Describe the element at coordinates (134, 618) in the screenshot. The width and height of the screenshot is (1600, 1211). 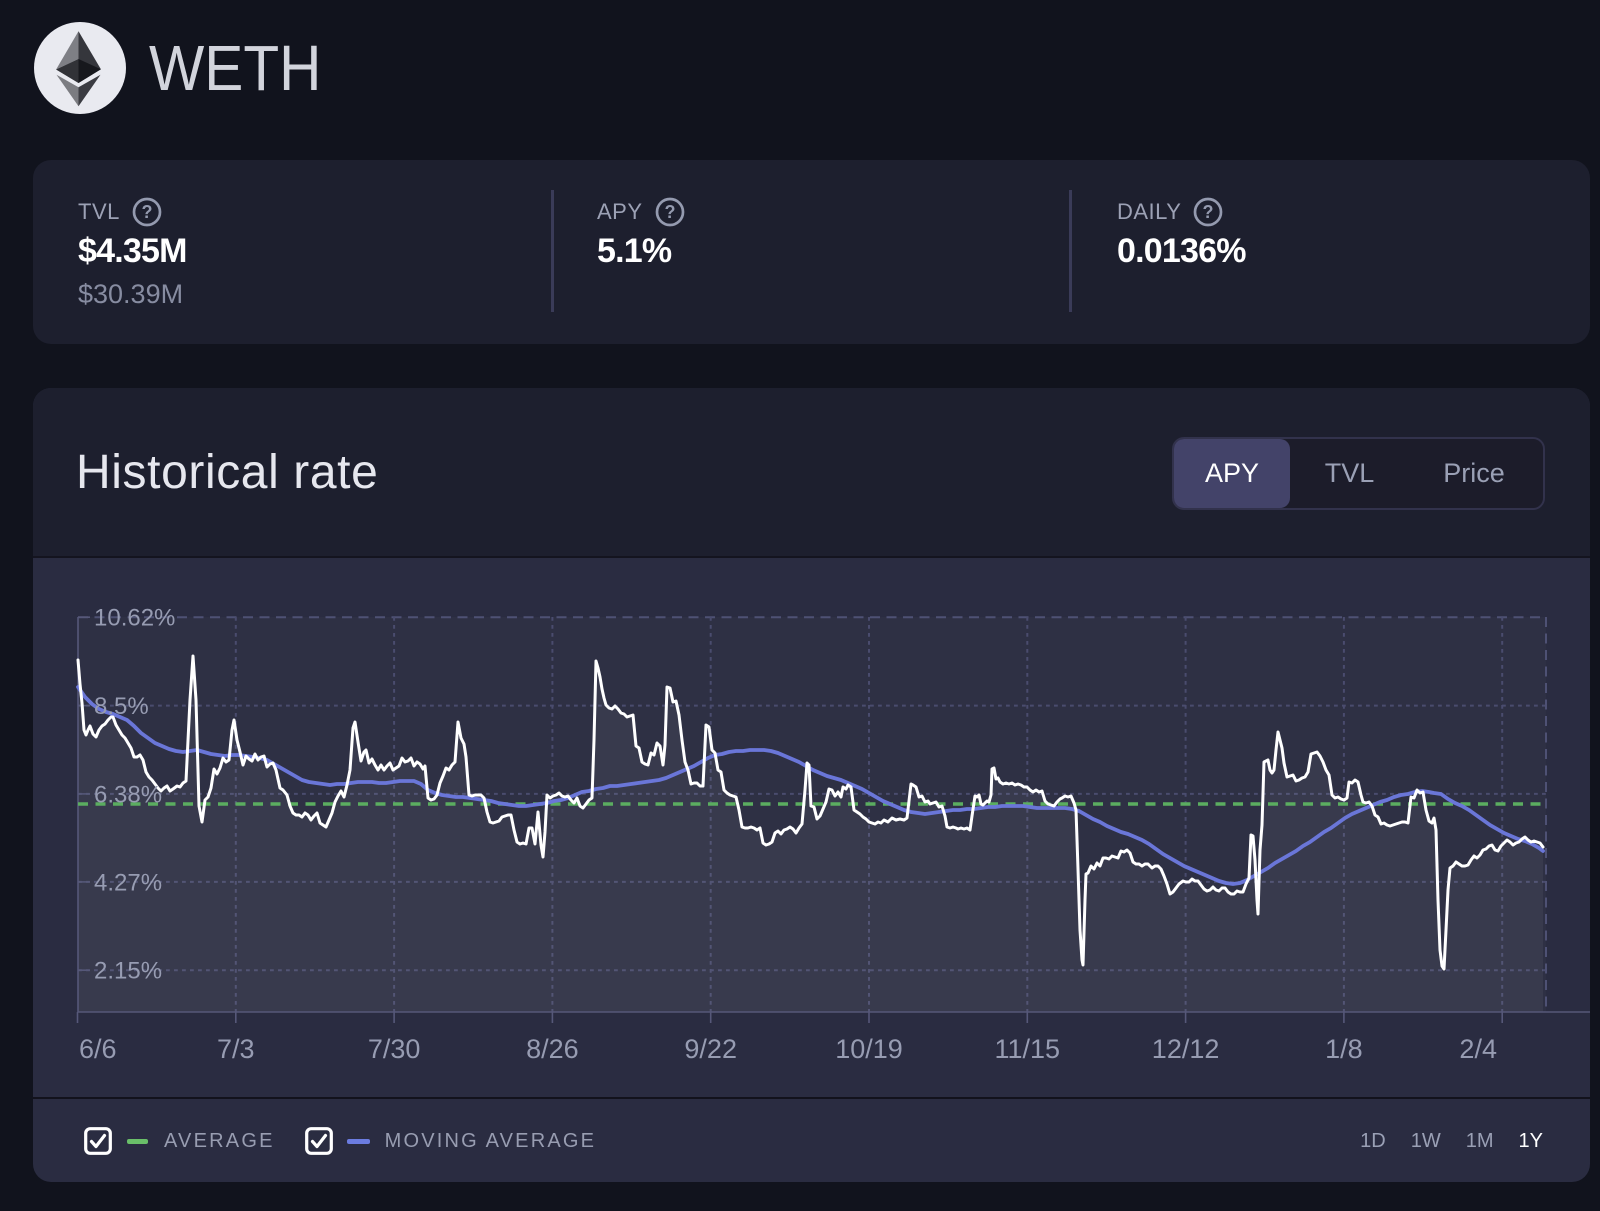
I see `svg-text: 10.62%` at that location.